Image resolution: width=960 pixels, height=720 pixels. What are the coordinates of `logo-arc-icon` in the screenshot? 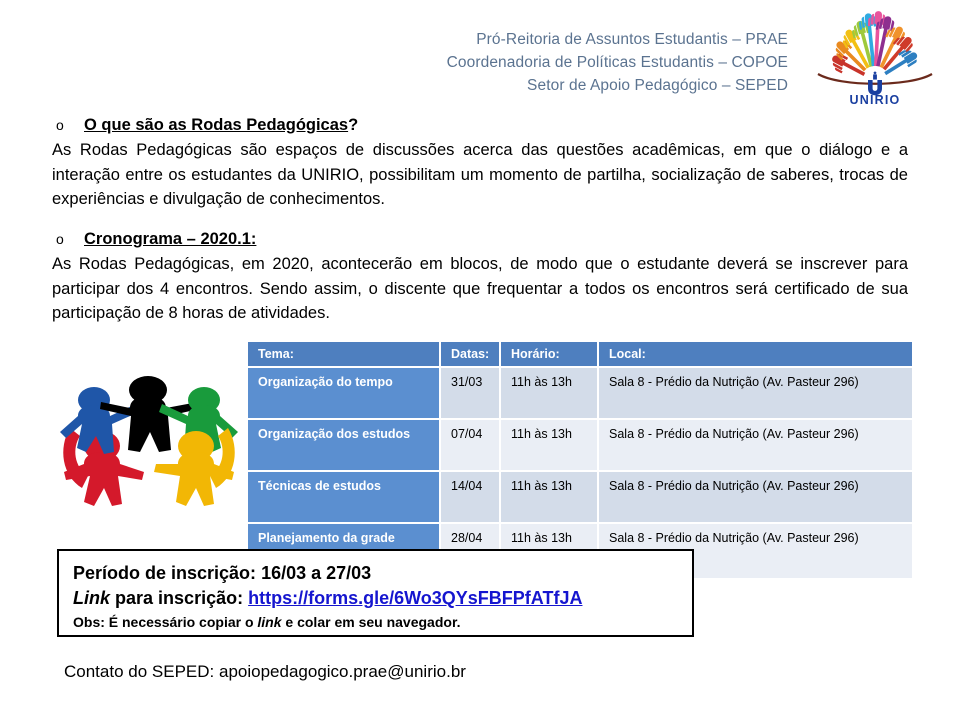 It's located at (875, 79).